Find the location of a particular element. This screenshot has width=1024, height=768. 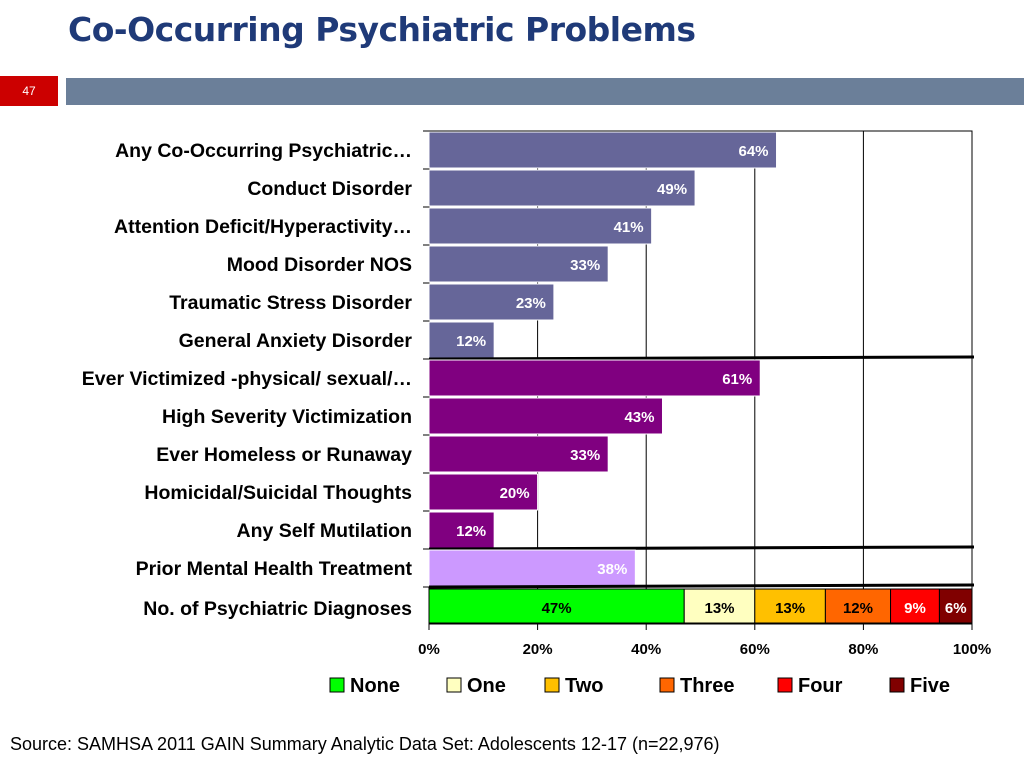

category-label: Prior Mental Health Treatment is located at coordinates (274, 569).